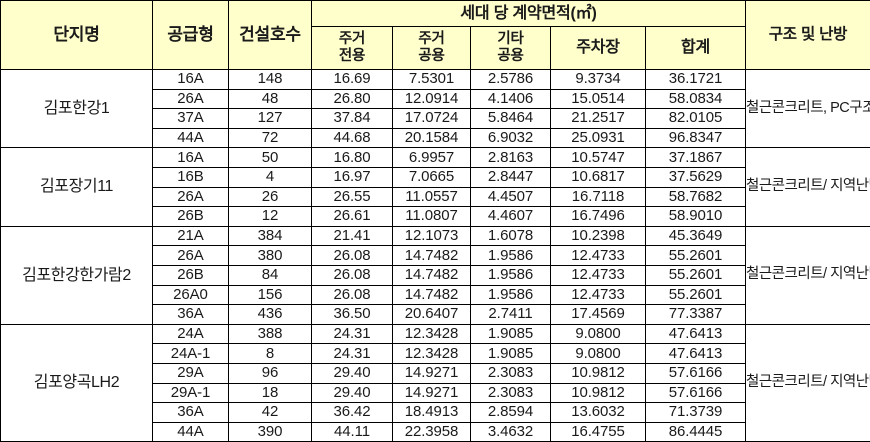 This screenshot has height=442, width=870. What do you see at coordinates (598, 158) in the screenshot?
I see `cell-parking: 10.5747` at bounding box center [598, 158].